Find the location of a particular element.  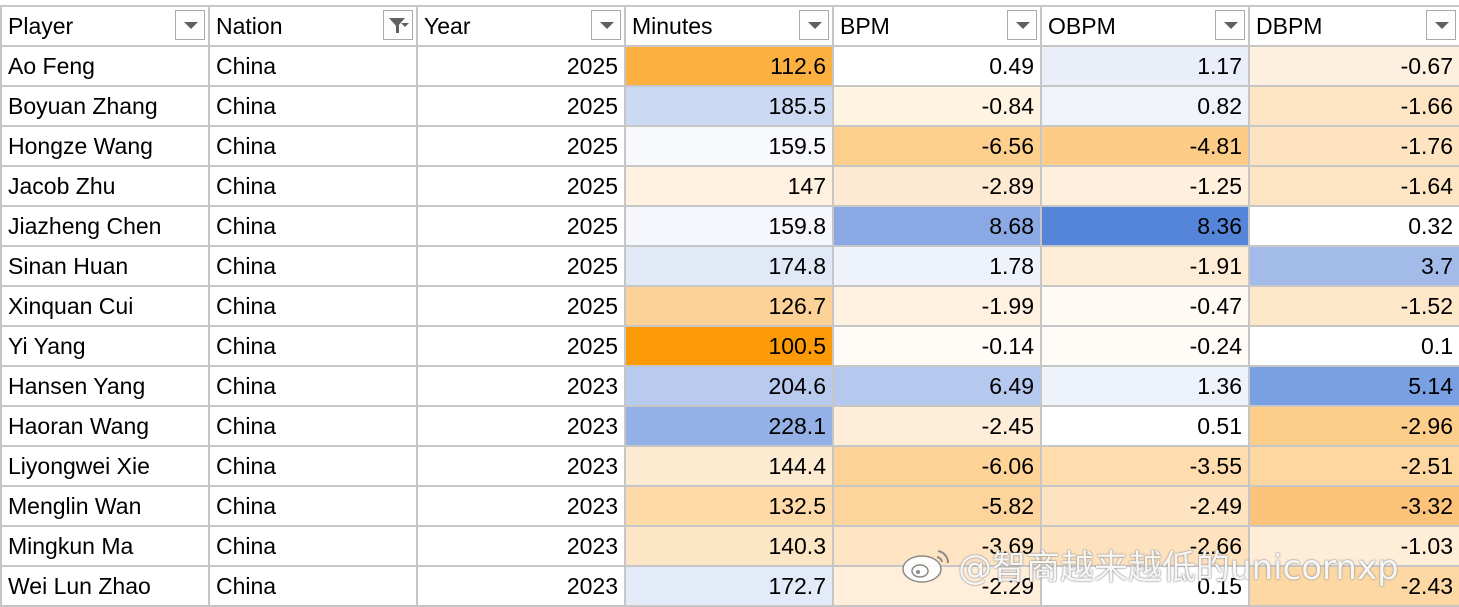

cell-obpm: -0.24 is located at coordinates (1145, 346).